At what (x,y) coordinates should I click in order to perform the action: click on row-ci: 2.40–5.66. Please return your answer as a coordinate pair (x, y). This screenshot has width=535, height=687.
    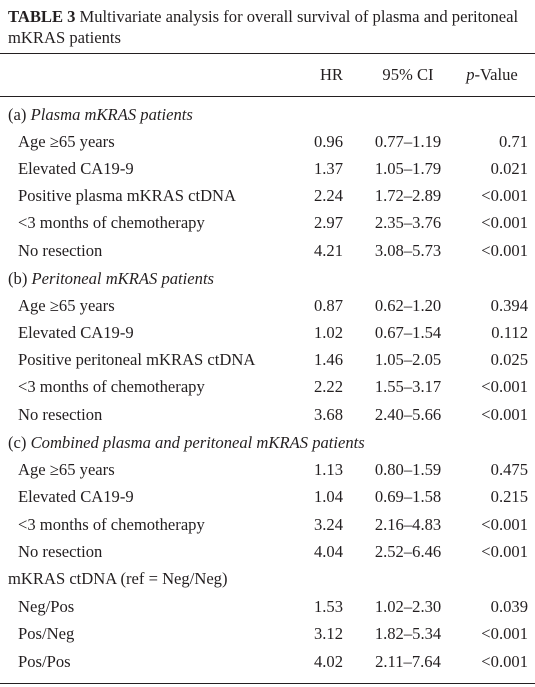
    Looking at the image, I should click on (408, 414).